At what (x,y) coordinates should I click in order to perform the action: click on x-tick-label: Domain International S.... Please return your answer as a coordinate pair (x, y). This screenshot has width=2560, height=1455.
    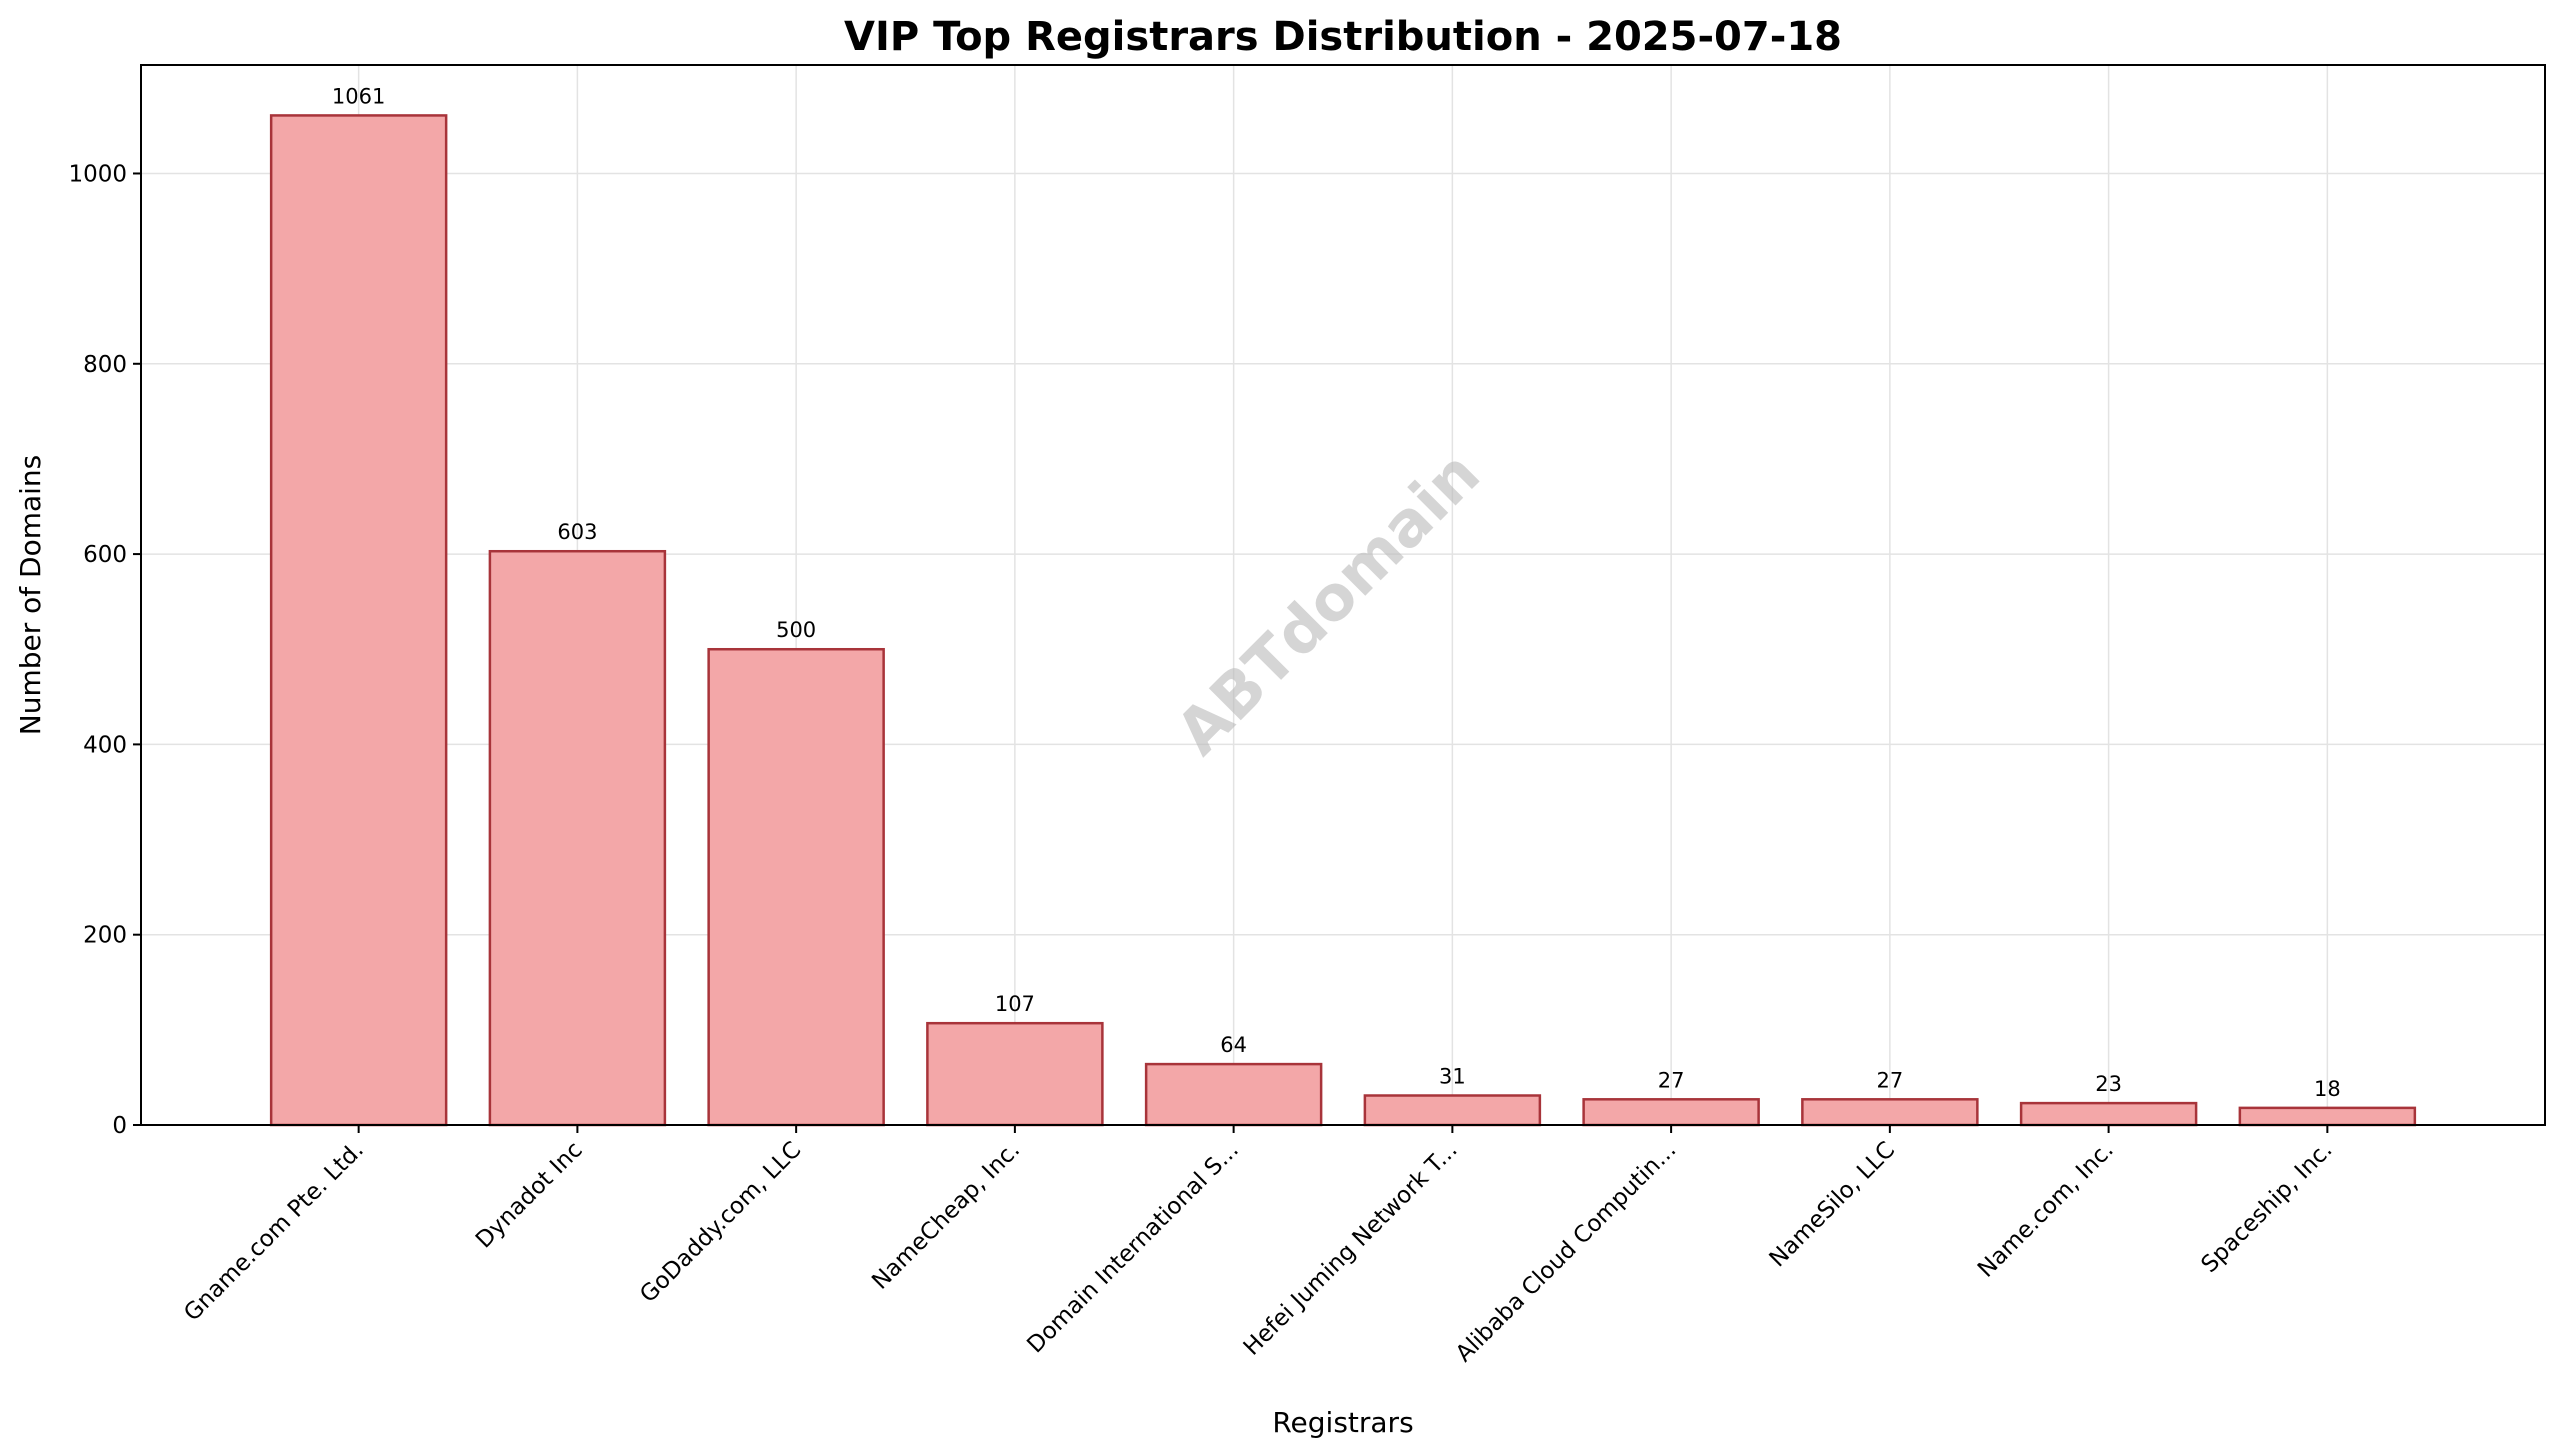
    Looking at the image, I should click on (1132, 1247).